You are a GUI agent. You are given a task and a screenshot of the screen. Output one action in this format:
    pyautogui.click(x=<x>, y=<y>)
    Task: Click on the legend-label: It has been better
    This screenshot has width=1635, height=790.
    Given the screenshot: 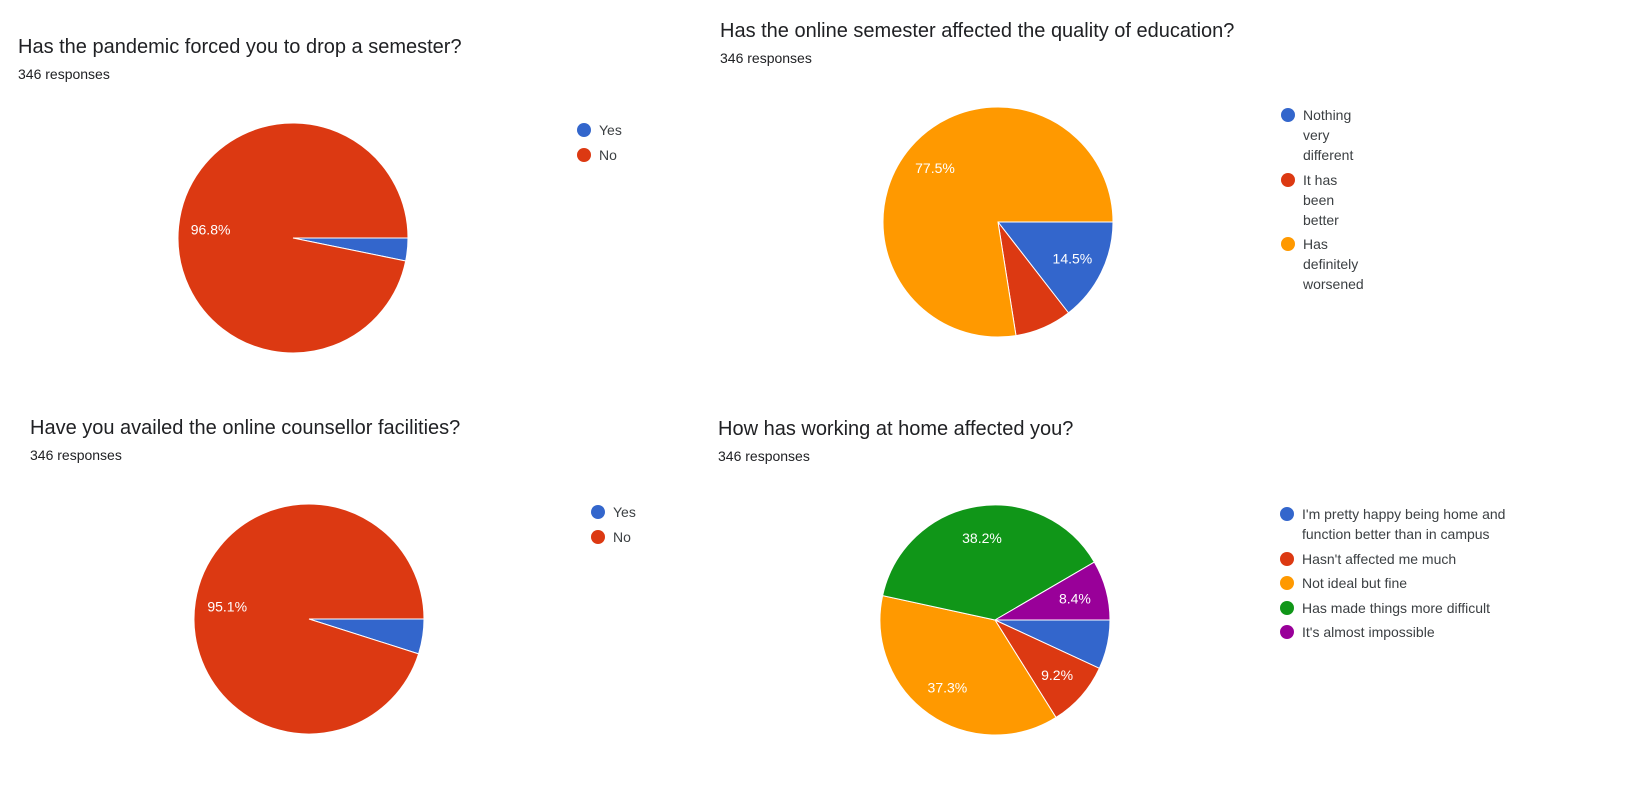 What is the action you would take?
    pyautogui.click(x=1321, y=199)
    